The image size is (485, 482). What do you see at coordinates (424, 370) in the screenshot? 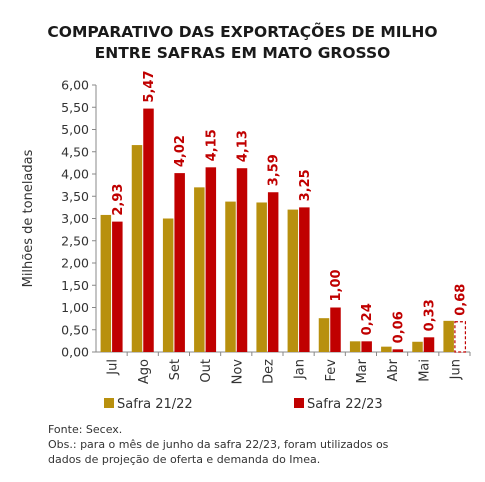
I see `x-tick-label: Mai` at bounding box center [424, 370].